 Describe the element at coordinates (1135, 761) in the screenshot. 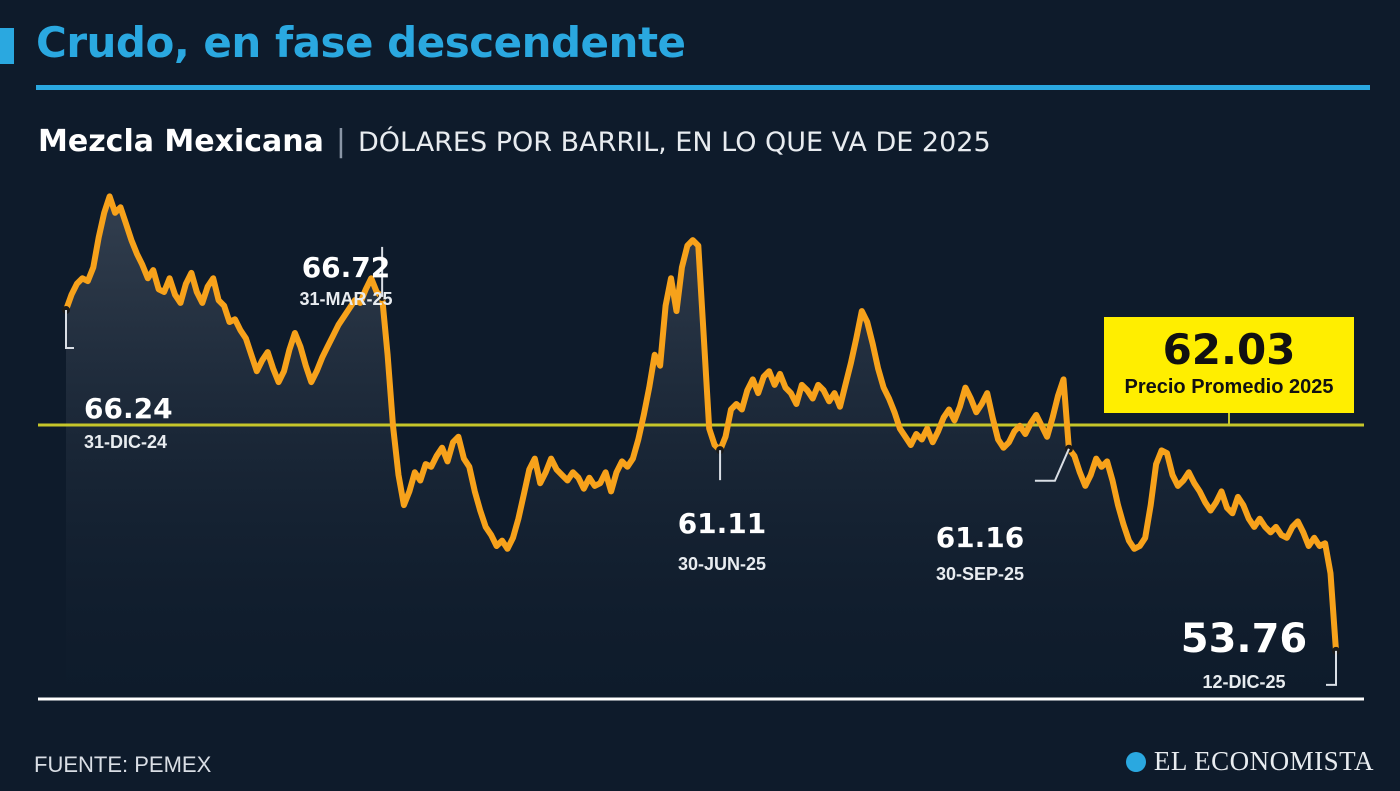

I see `globe-icon` at that location.